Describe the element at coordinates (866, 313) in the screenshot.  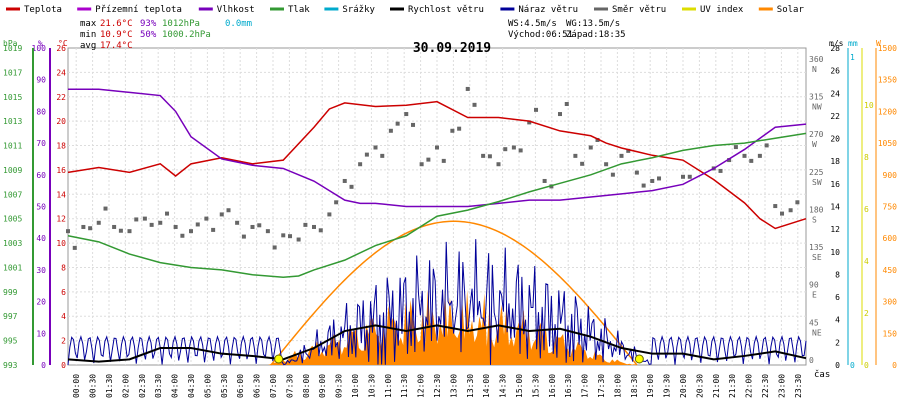
I see `uv-tick: 2` at that location.